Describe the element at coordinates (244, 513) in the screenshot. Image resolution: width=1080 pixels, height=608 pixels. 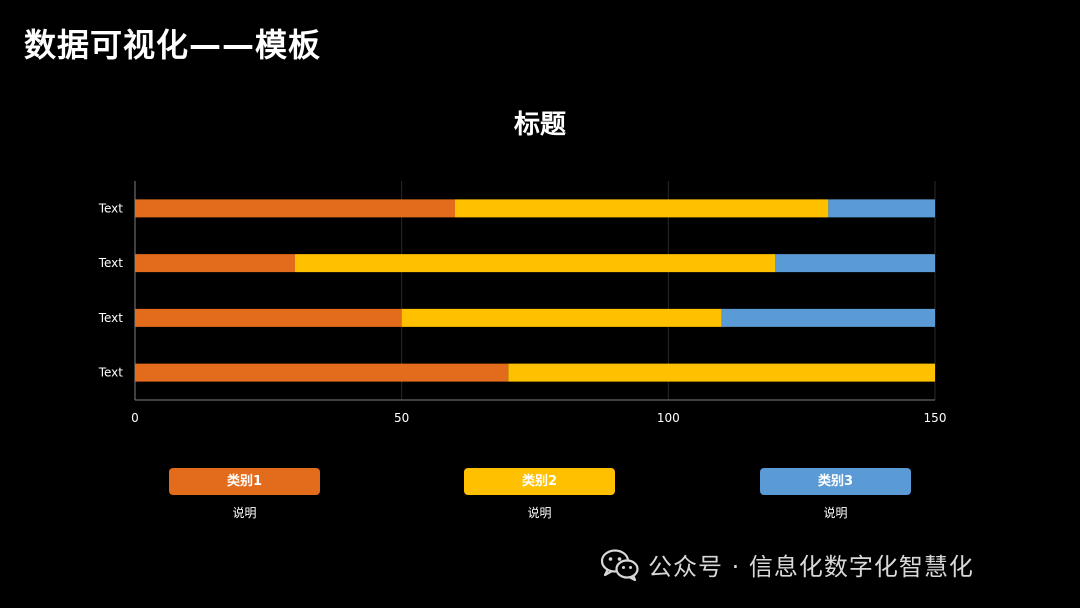
I see `legend-note-1: 说明` at that location.